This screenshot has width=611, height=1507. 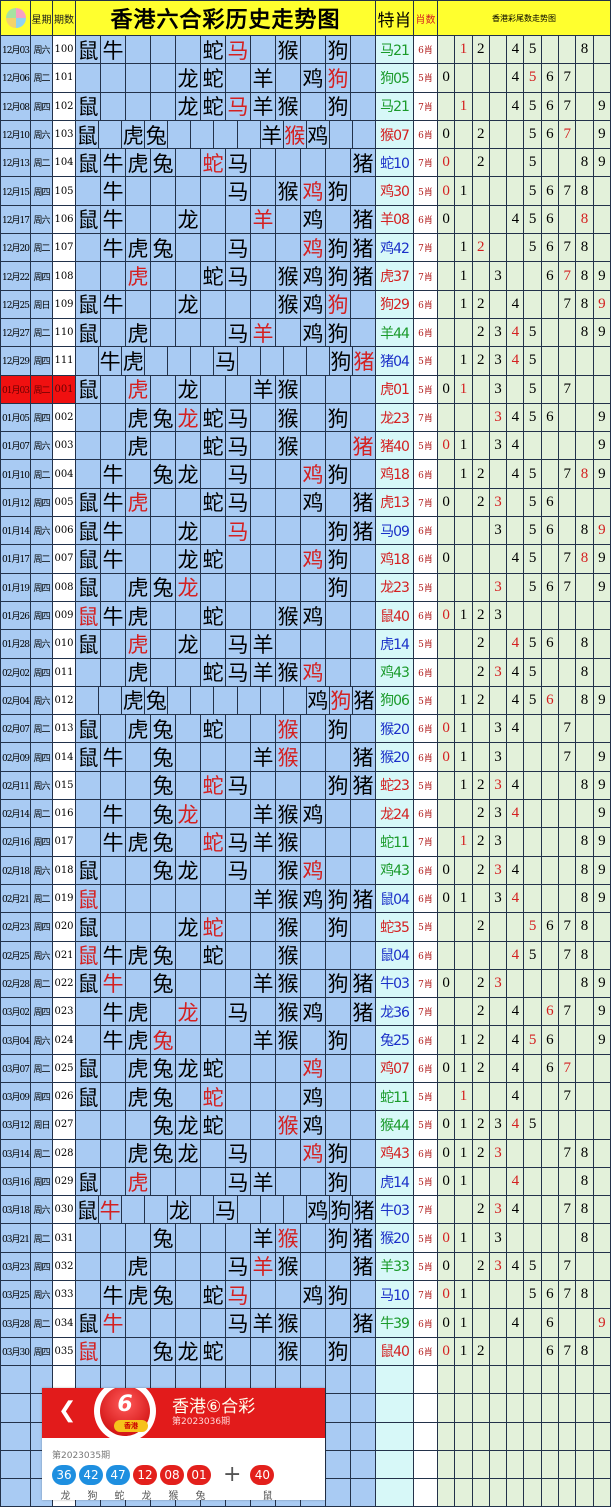 What do you see at coordinates (263, 389) in the screenshot?
I see `zodiac-cell: 羊` at bounding box center [263, 389].